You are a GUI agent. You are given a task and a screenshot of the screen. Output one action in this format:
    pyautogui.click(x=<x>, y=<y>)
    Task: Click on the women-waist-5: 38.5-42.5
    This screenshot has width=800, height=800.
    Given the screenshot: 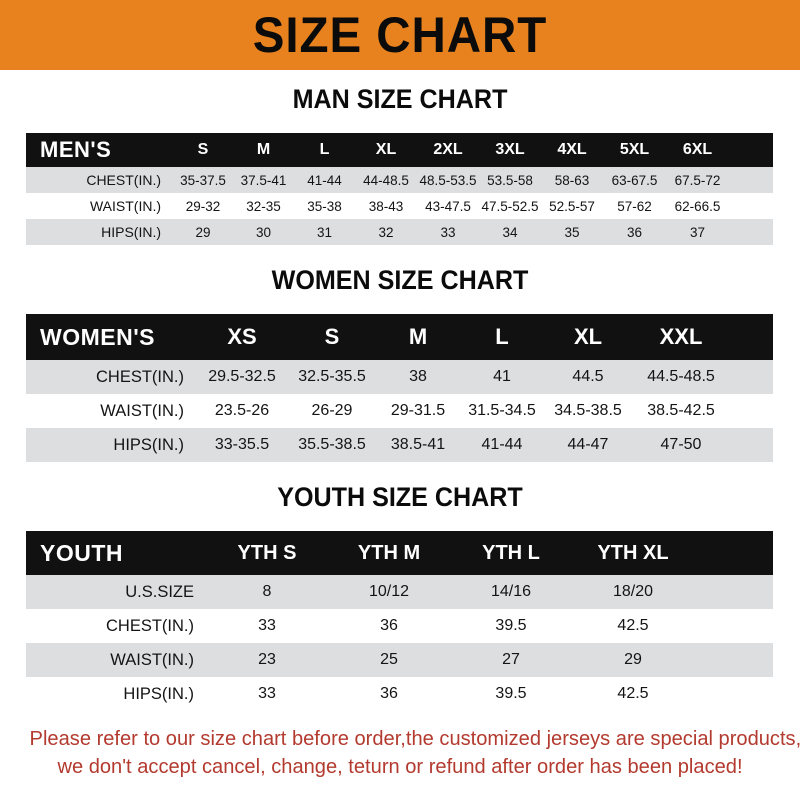 What is the action you would take?
    pyautogui.click(x=681, y=410)
    